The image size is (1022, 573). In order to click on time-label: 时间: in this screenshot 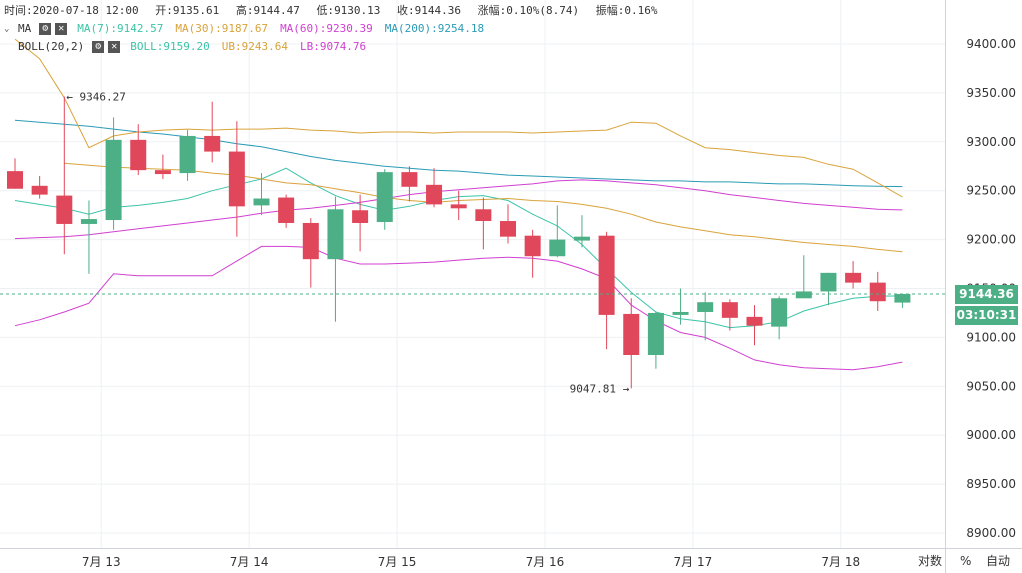, I will do `click(18, 10)`.